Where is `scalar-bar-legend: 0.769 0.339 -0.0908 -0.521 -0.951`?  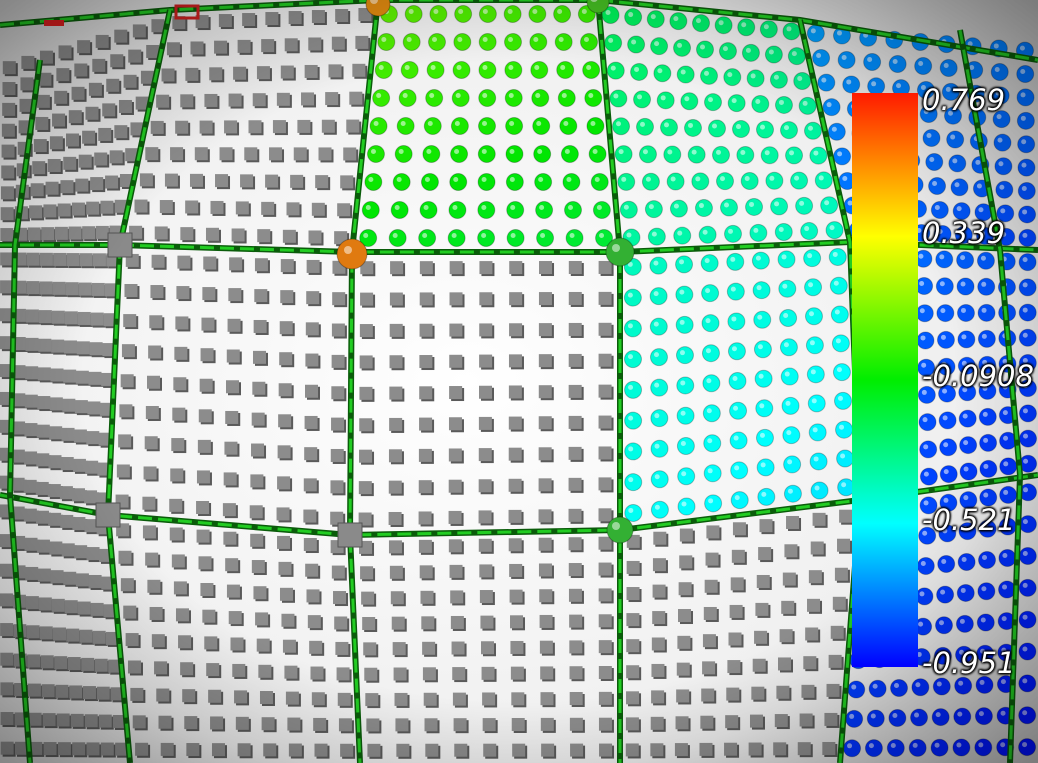 scalar-bar-legend: 0.769 0.339 -0.0908 -0.521 -0.951 is located at coordinates (943, 381).